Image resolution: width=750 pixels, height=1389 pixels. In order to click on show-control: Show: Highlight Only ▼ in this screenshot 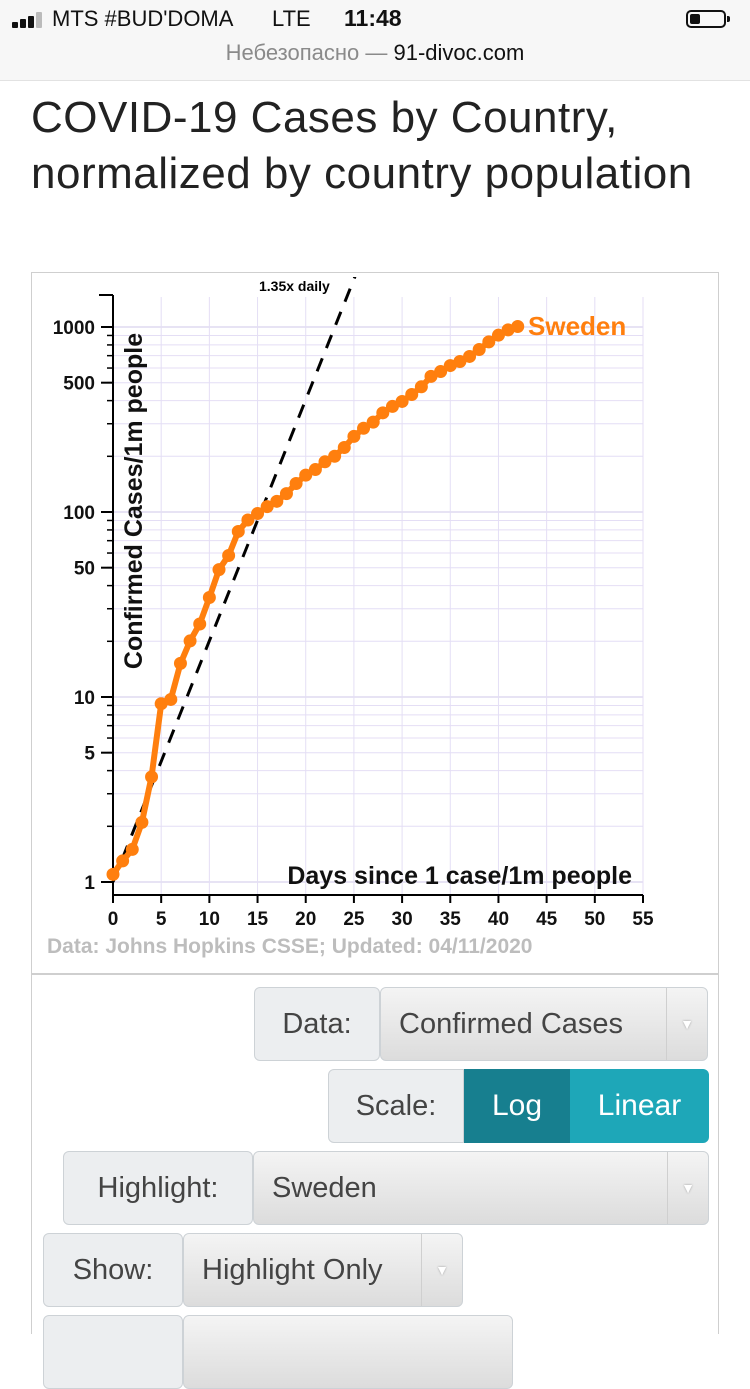, I will do `click(253, 1270)`.